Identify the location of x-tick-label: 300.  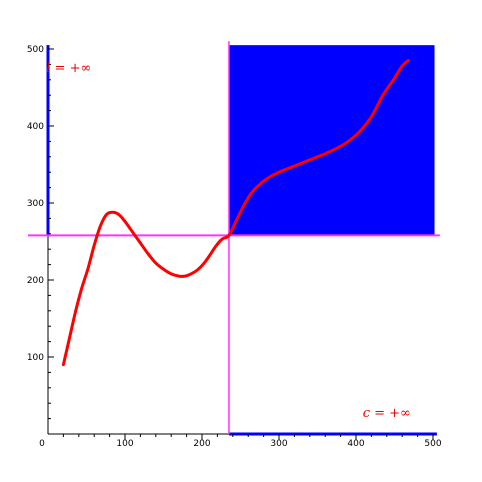
(278, 444).